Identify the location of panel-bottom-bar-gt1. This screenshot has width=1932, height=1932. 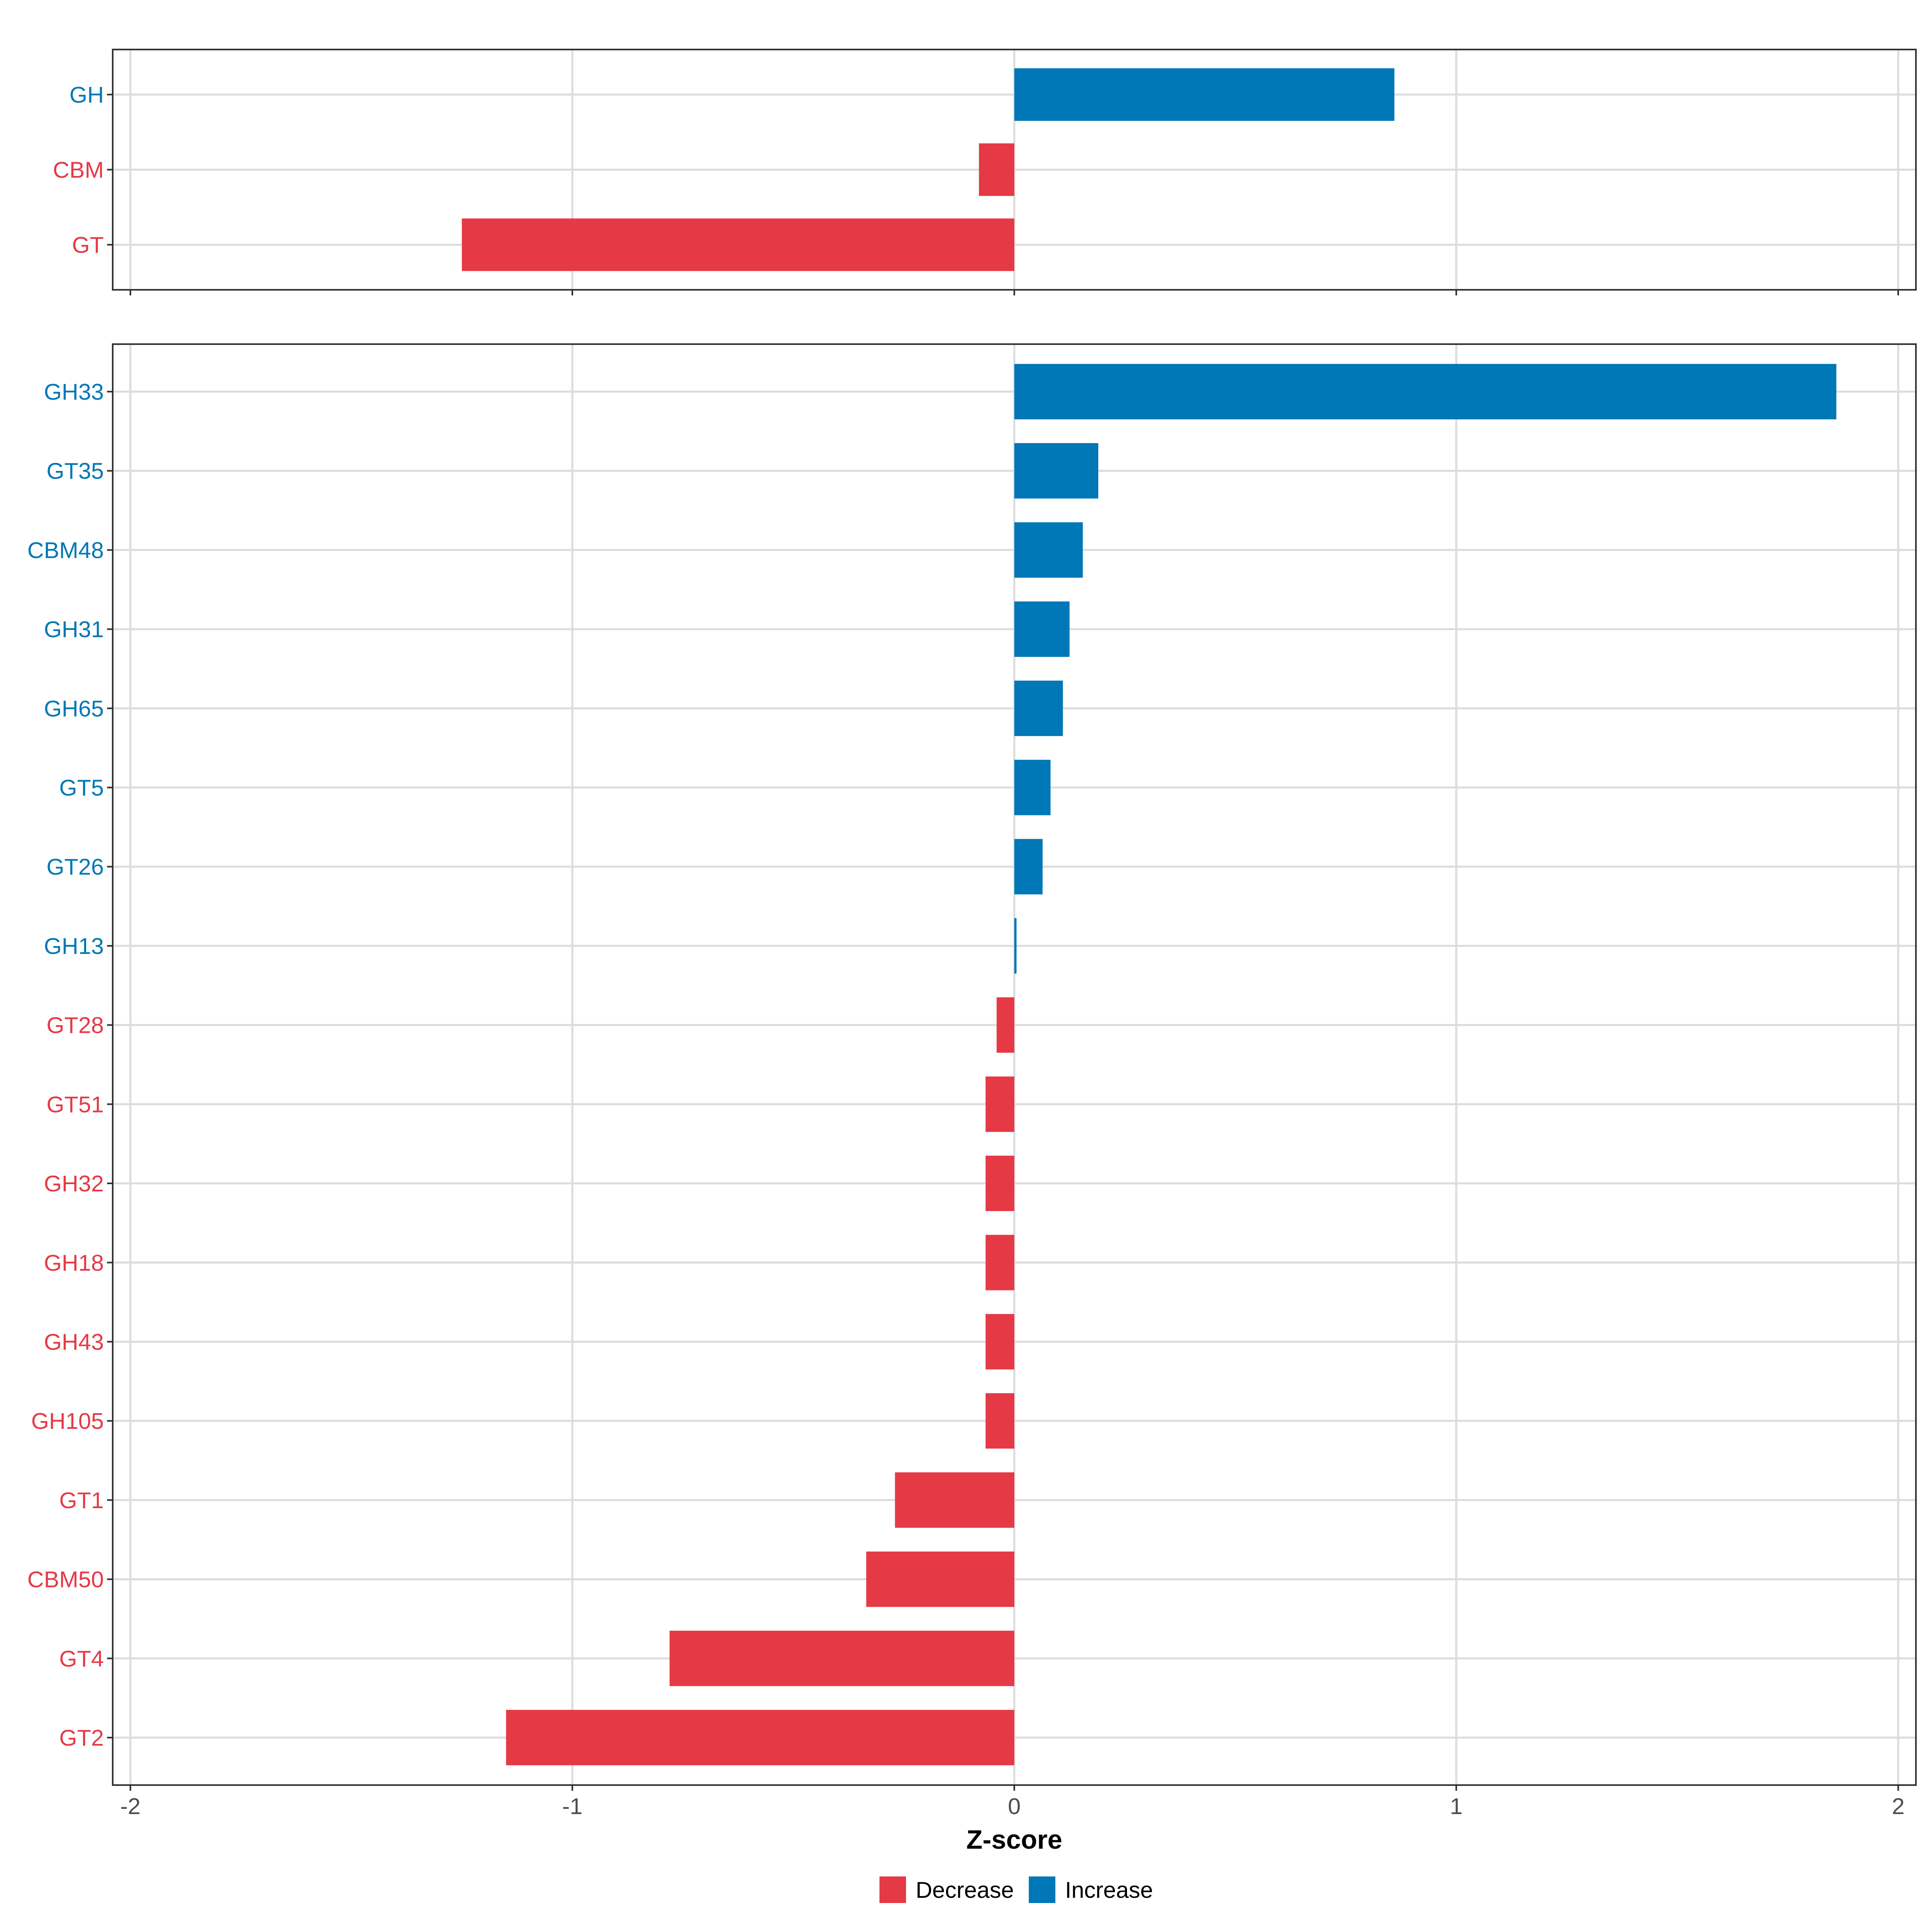
(954, 1500).